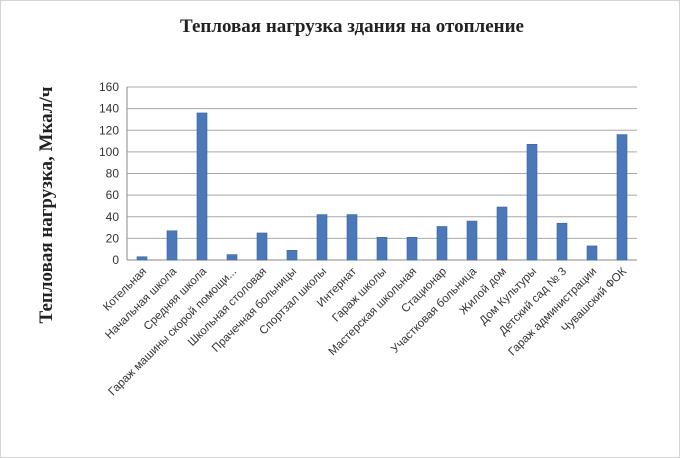  I want to click on y-tick-label: 160, so click(109, 87).